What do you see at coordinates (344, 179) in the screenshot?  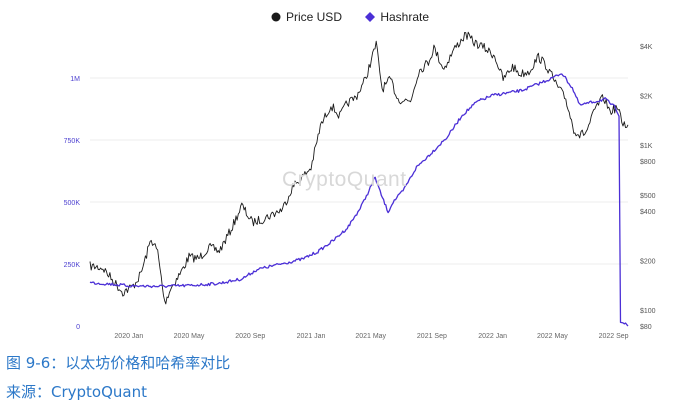 I see `watermark: CryptoQuant` at bounding box center [344, 179].